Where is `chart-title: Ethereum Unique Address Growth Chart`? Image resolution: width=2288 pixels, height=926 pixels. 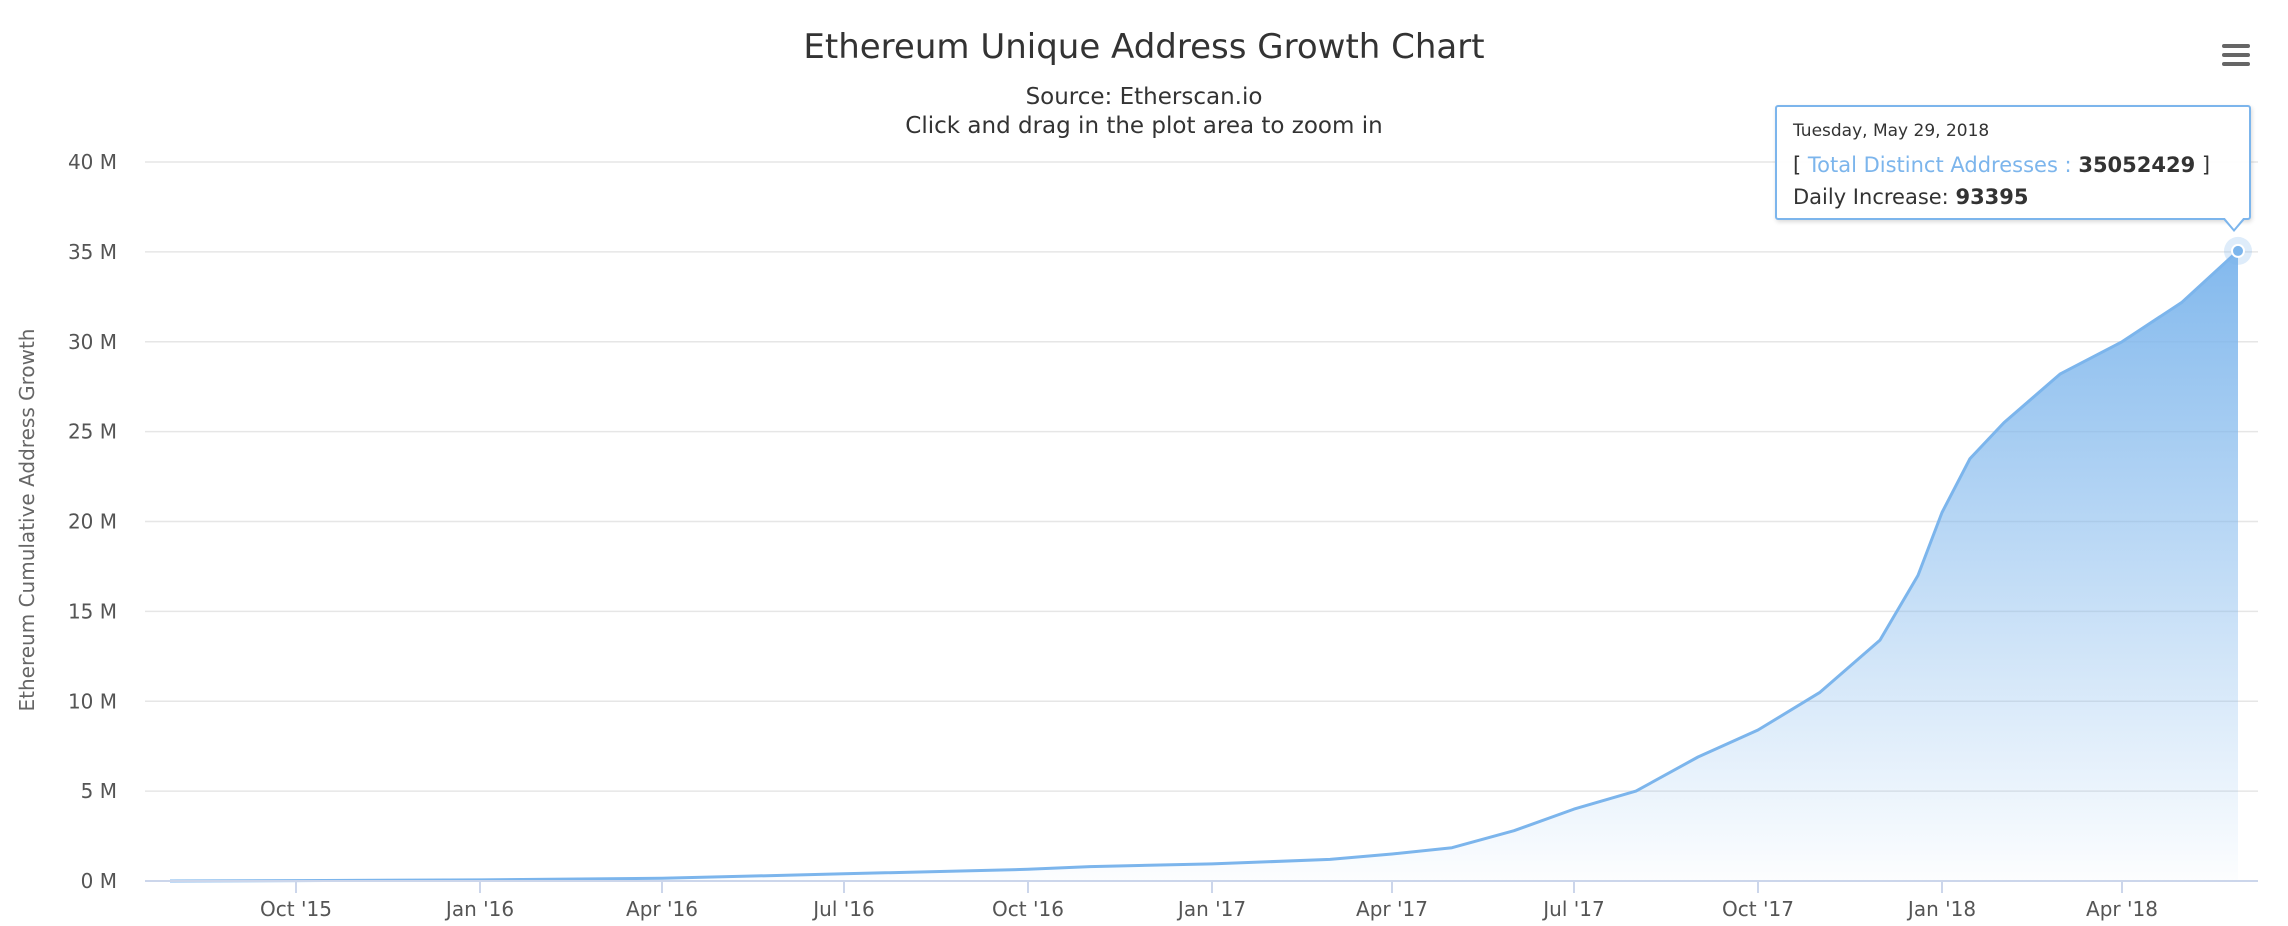 chart-title: Ethereum Unique Address Growth Chart is located at coordinates (1143, 47).